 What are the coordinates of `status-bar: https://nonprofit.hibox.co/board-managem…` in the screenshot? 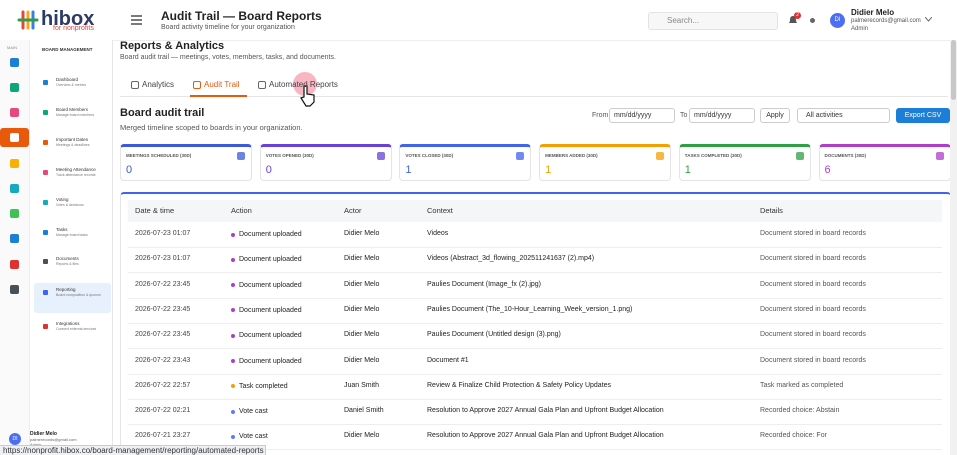 It's located at (133, 450).